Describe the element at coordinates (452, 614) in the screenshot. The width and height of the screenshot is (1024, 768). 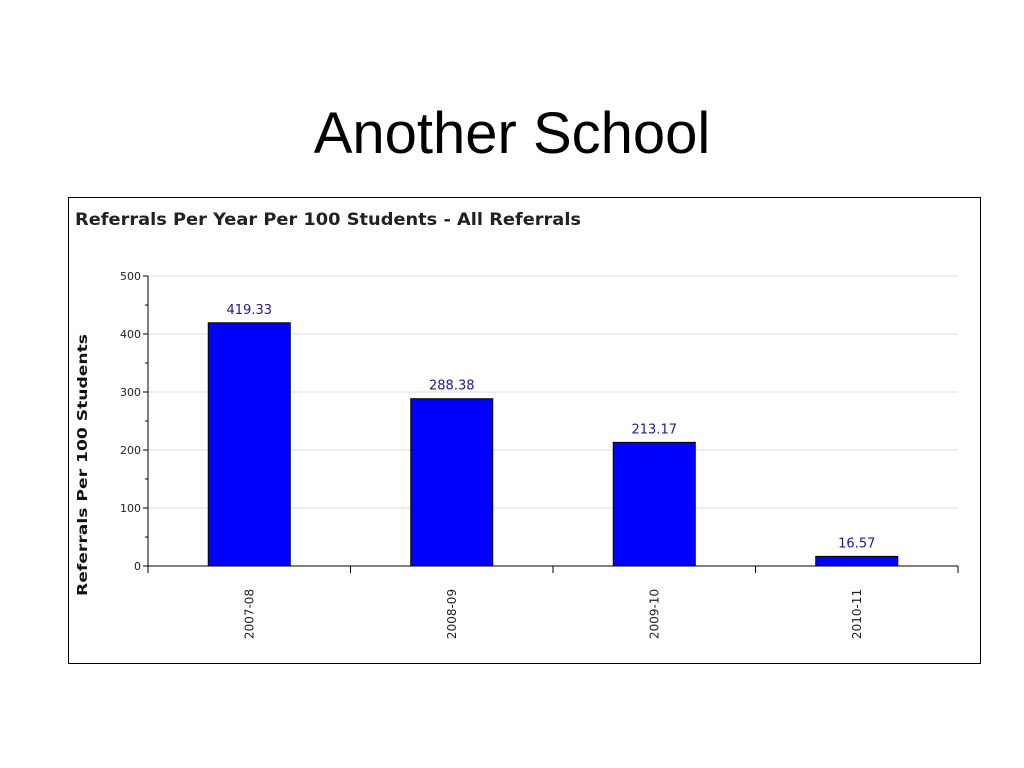
I see `x-tick-label: 2008-09` at that location.